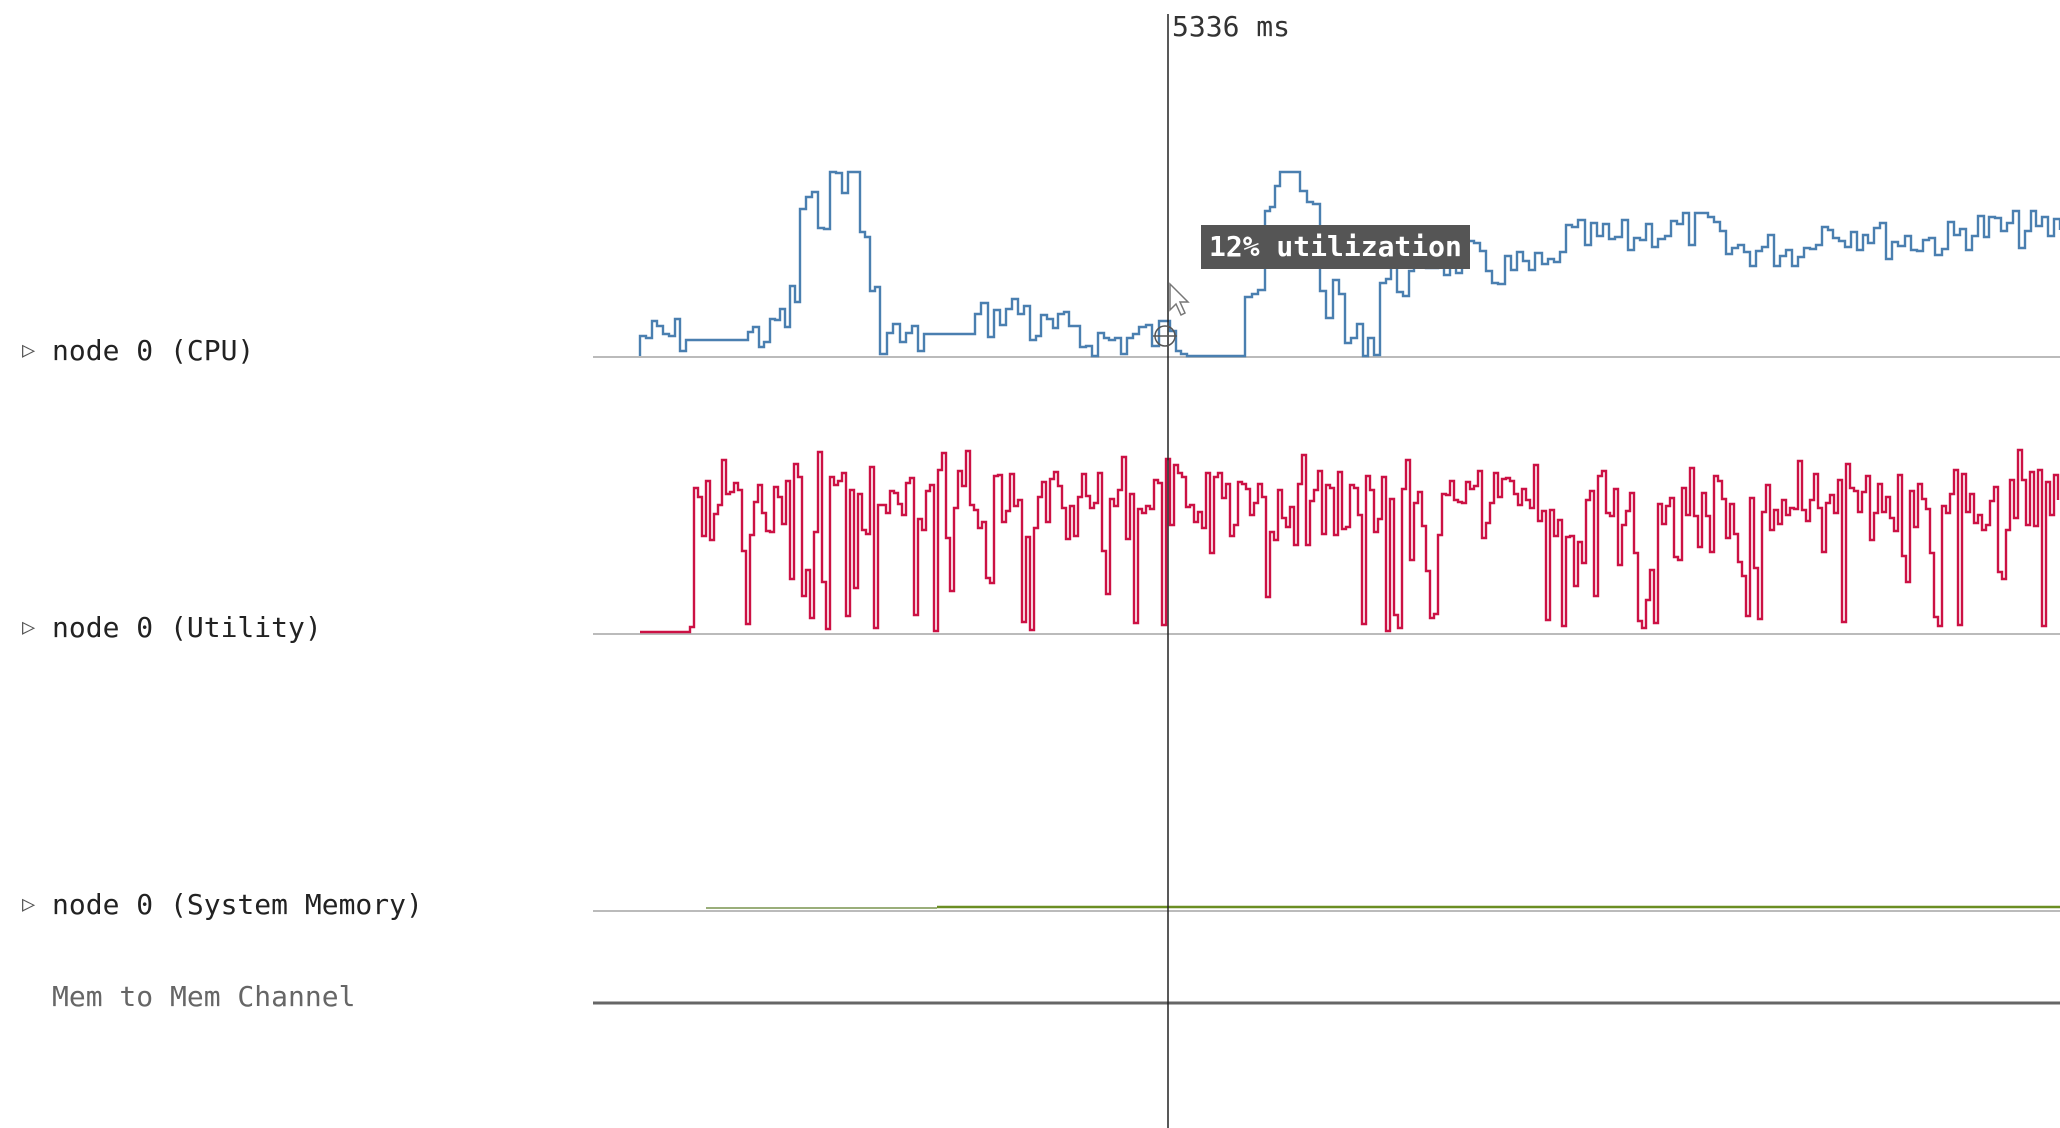 This screenshot has height=1128, width=2060. What do you see at coordinates (204, 996) in the screenshot?
I see `row-label-text: Mem to Mem Channel` at bounding box center [204, 996].